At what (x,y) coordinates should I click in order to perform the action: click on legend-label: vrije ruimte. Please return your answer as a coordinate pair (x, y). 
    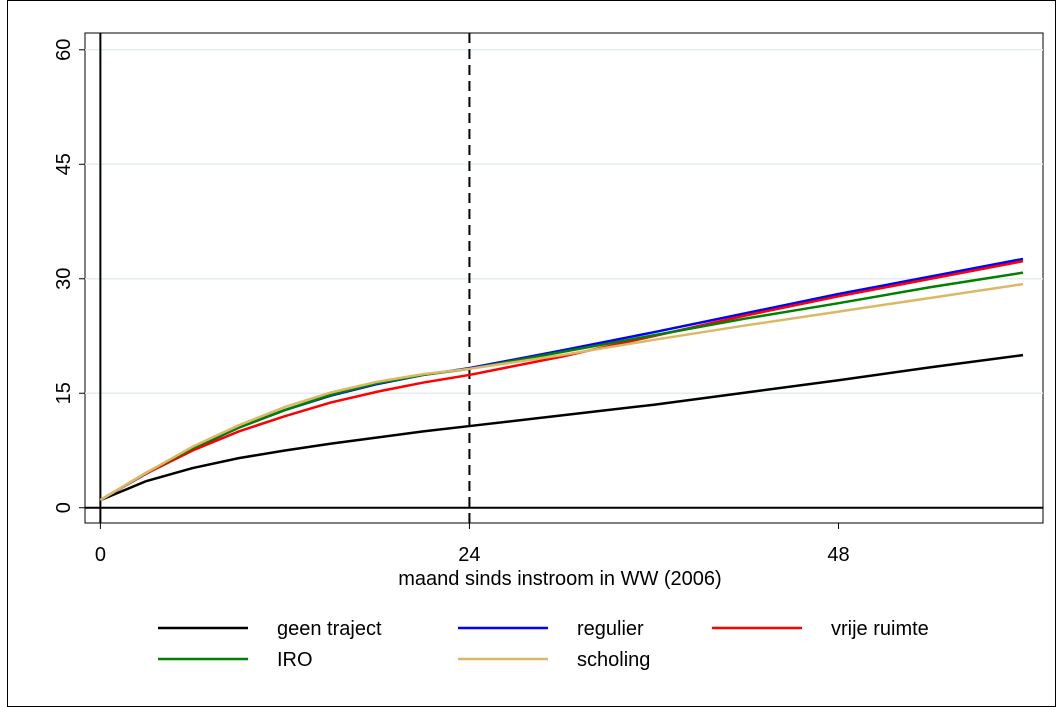
    Looking at the image, I should click on (880, 629).